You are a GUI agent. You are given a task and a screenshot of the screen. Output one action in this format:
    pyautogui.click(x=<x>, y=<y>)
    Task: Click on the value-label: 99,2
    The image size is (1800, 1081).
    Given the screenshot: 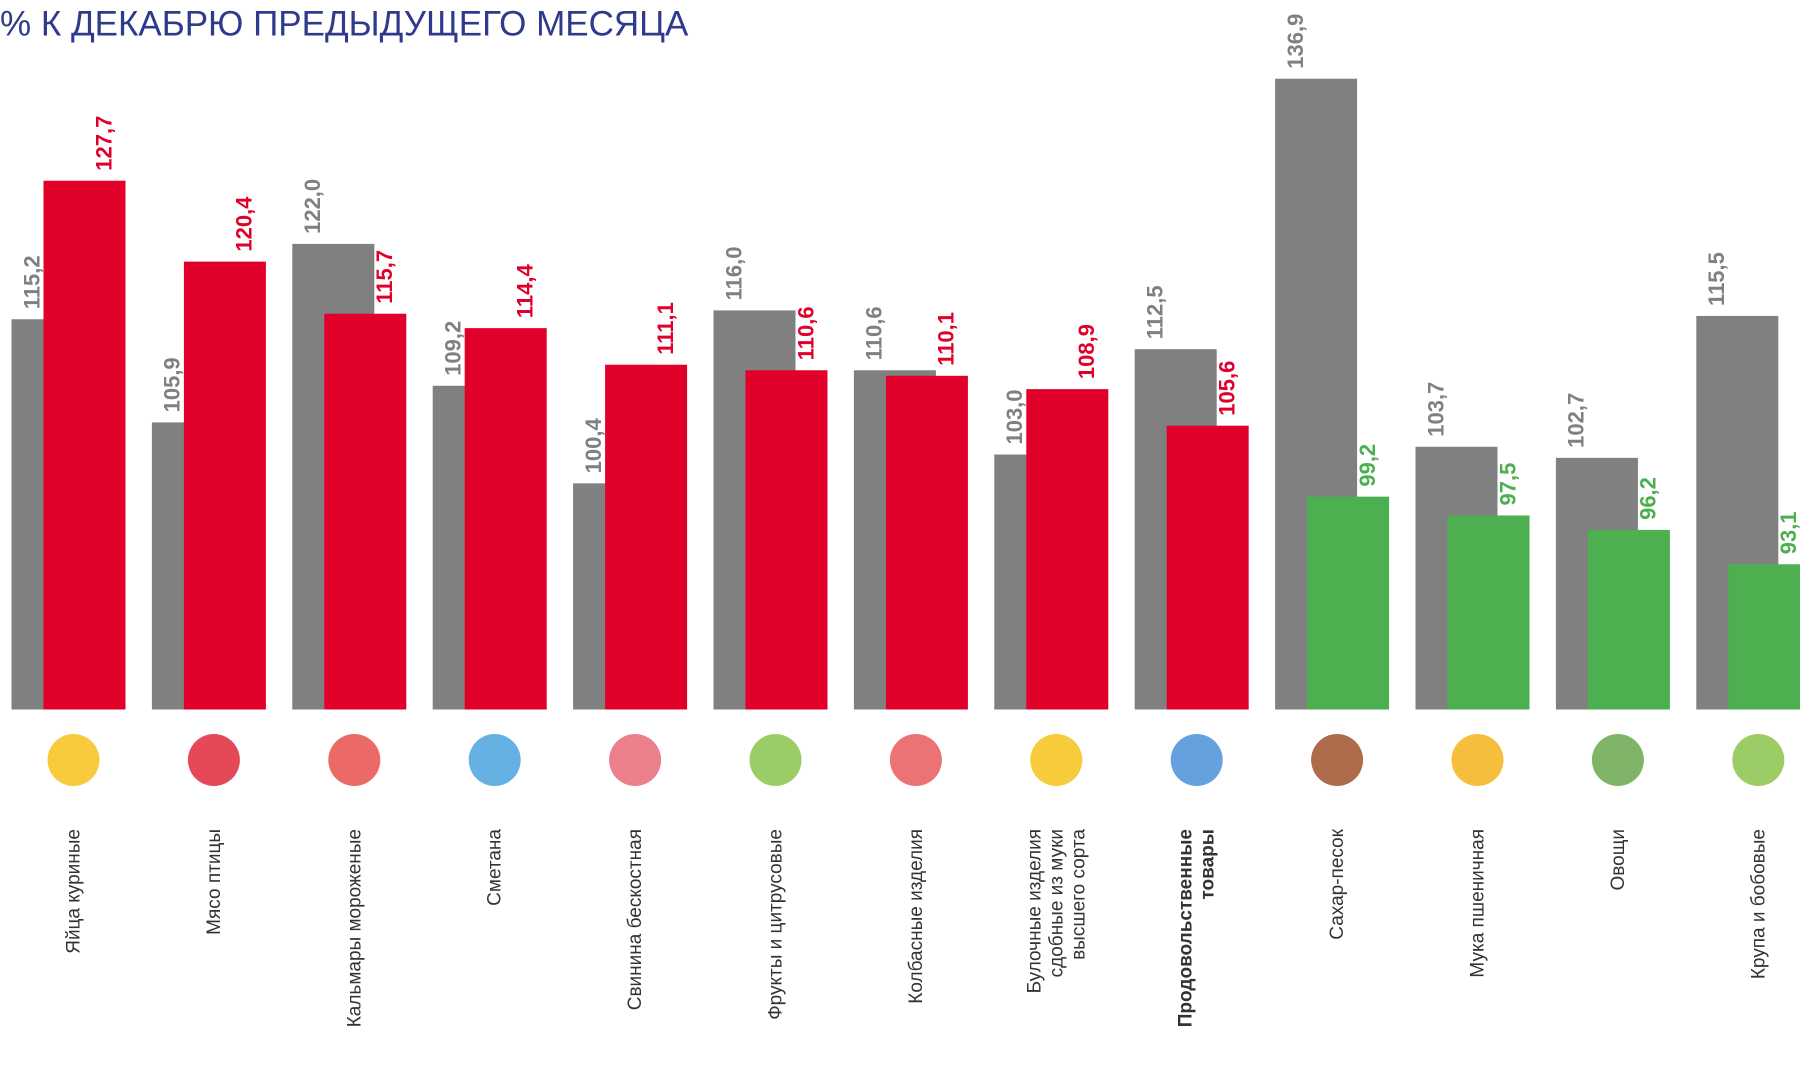 What is the action you would take?
    pyautogui.click(x=1367, y=465)
    